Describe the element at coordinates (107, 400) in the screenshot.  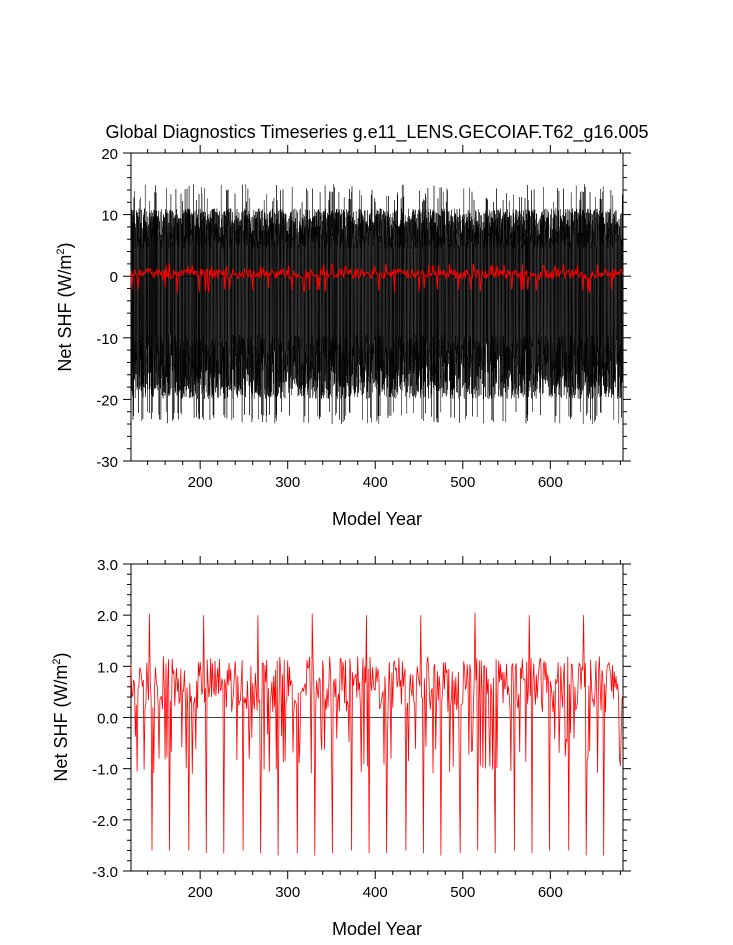
I see `ytick-label: -20` at that location.